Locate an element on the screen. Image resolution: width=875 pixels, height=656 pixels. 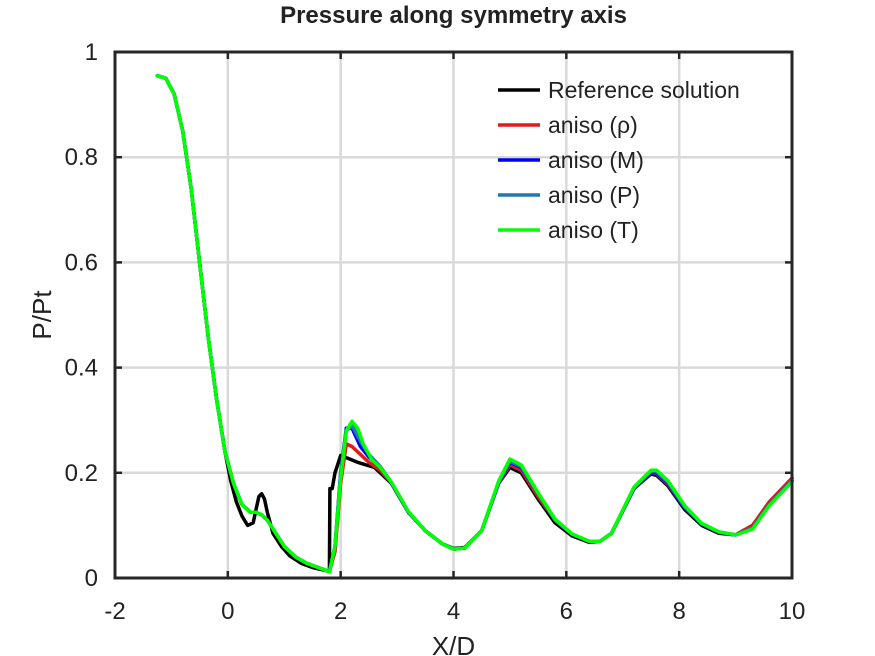
legend-label: aniso (P) is located at coordinates (594, 195).